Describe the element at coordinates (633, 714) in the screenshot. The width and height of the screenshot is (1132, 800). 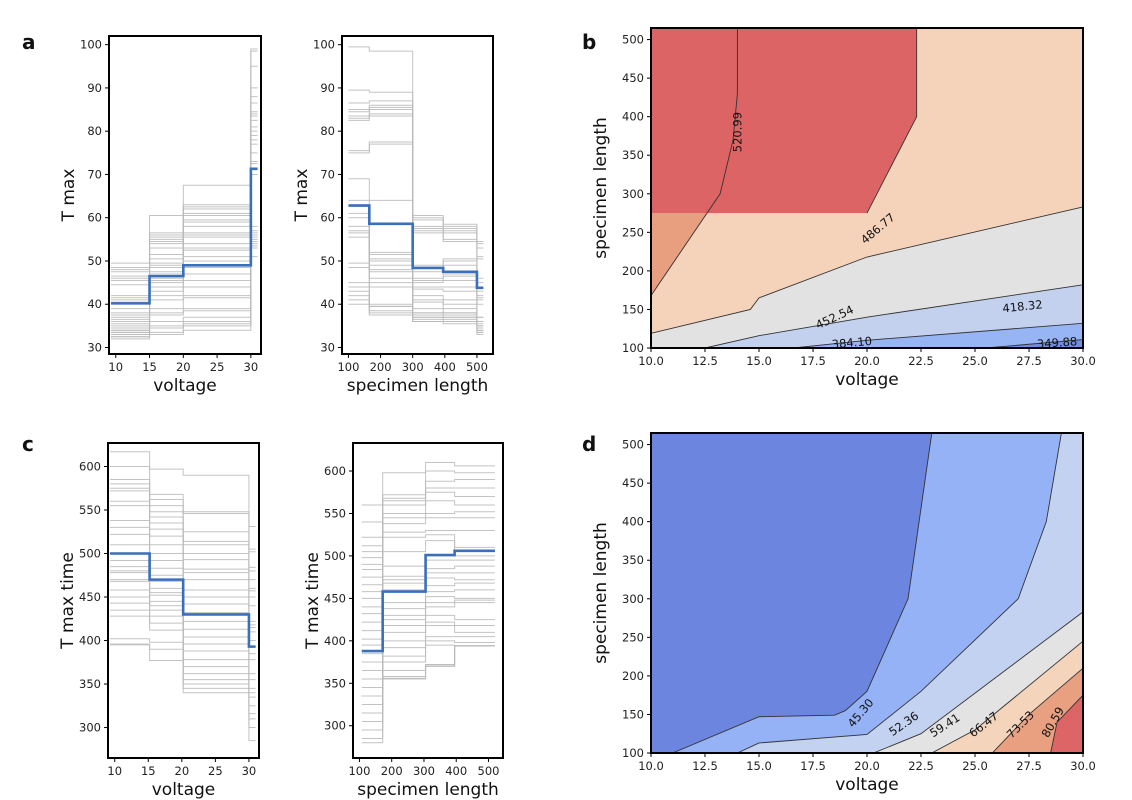
I see `y-tick-label: 150` at that location.